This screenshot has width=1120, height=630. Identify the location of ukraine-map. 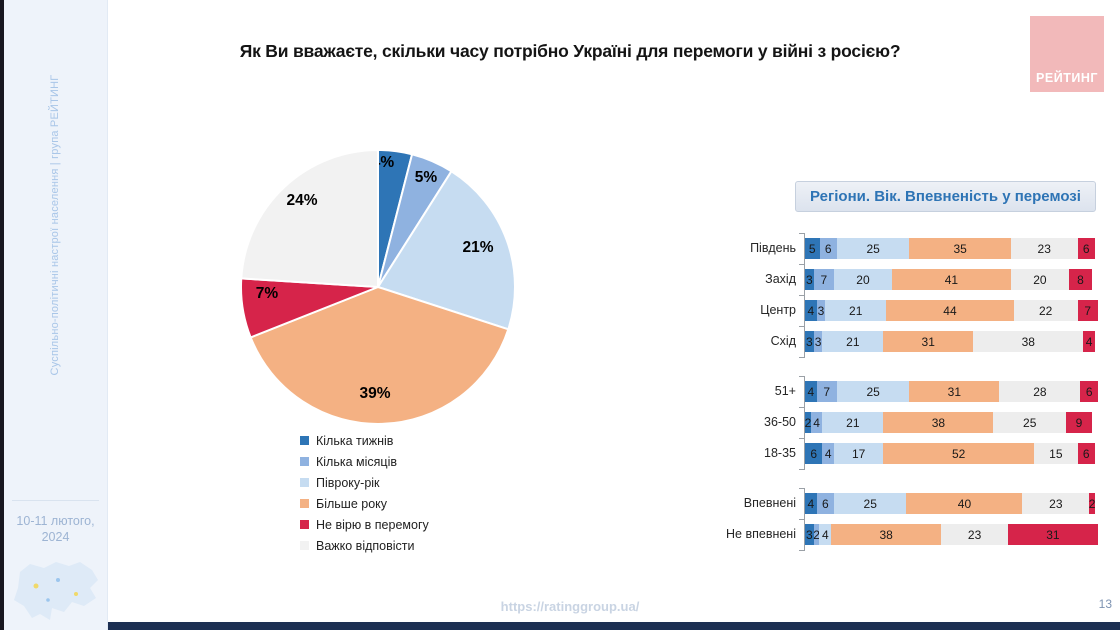
(56, 591).